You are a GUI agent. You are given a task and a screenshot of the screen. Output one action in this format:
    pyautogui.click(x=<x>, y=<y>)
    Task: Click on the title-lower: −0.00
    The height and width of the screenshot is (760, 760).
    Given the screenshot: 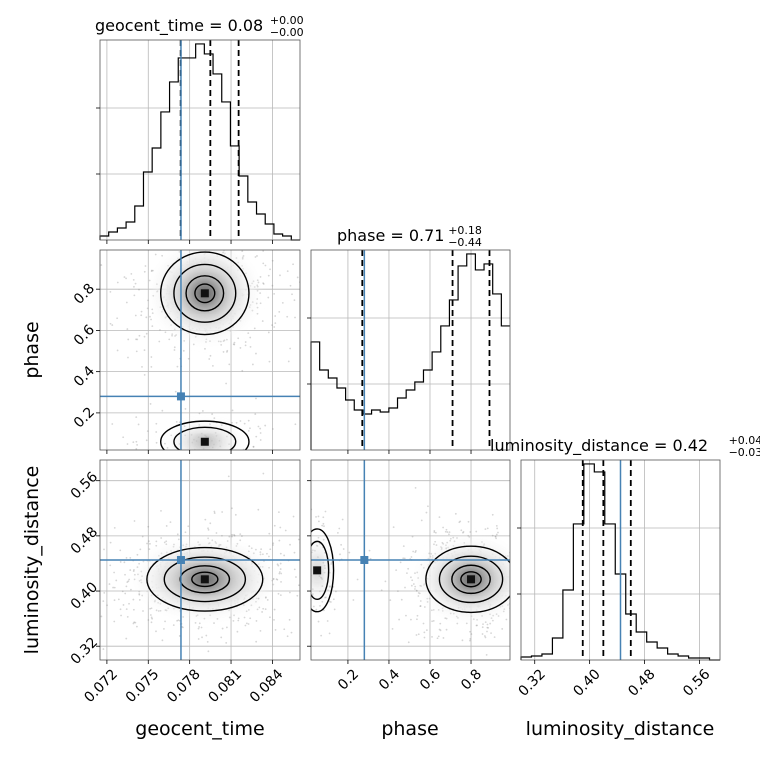 What is the action you would take?
    pyautogui.click(x=287, y=32)
    